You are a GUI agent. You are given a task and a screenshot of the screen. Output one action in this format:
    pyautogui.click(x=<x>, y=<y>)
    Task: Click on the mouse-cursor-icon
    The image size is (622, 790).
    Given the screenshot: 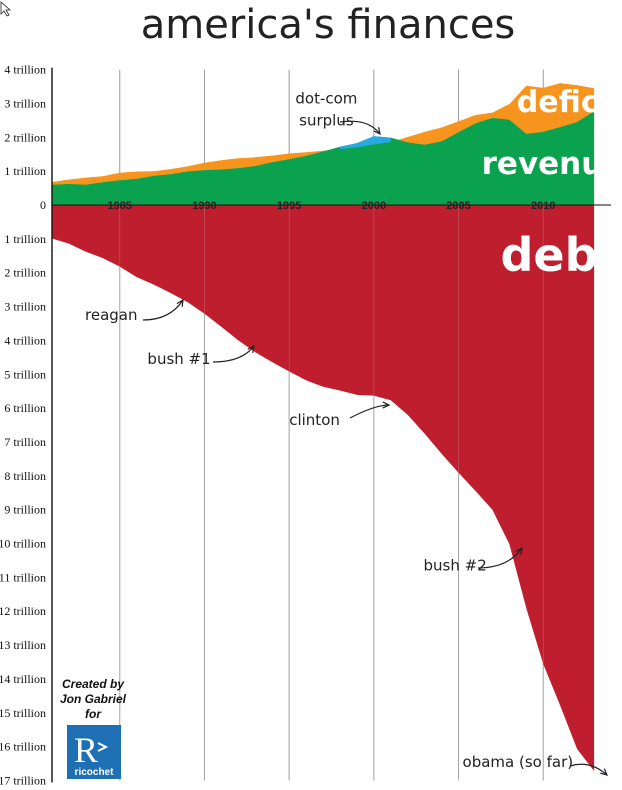 What is the action you would take?
    pyautogui.click(x=6, y=9)
    